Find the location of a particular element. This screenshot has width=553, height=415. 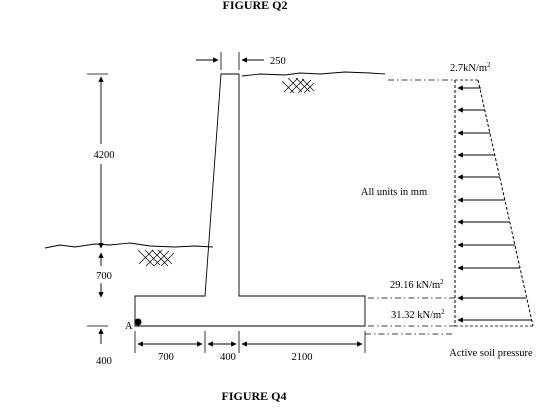

soil-hatch-left is located at coordinates (156, 258).